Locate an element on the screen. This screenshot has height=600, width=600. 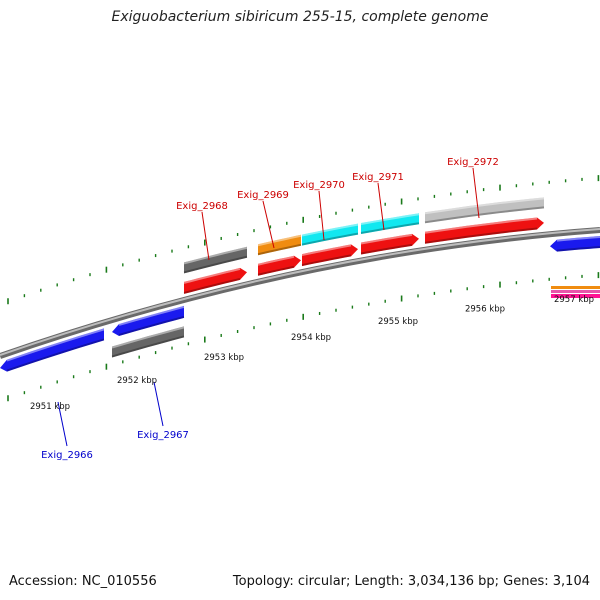
gene-label-Exig_2970: Exig_2970 is located at coordinates (319, 185).